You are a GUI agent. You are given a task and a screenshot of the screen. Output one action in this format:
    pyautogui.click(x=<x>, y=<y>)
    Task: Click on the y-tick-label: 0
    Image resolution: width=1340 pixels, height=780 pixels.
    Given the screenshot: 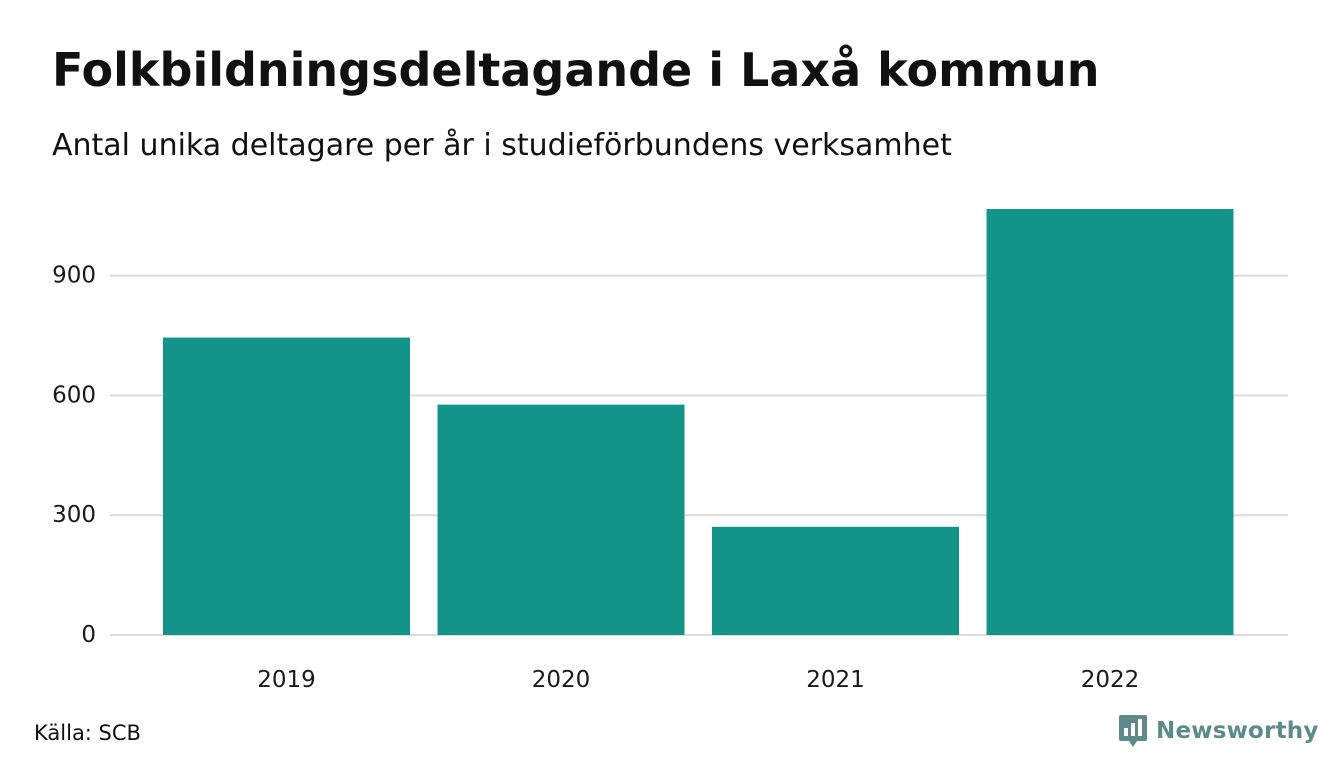 What is the action you would take?
    pyautogui.click(x=88, y=635)
    